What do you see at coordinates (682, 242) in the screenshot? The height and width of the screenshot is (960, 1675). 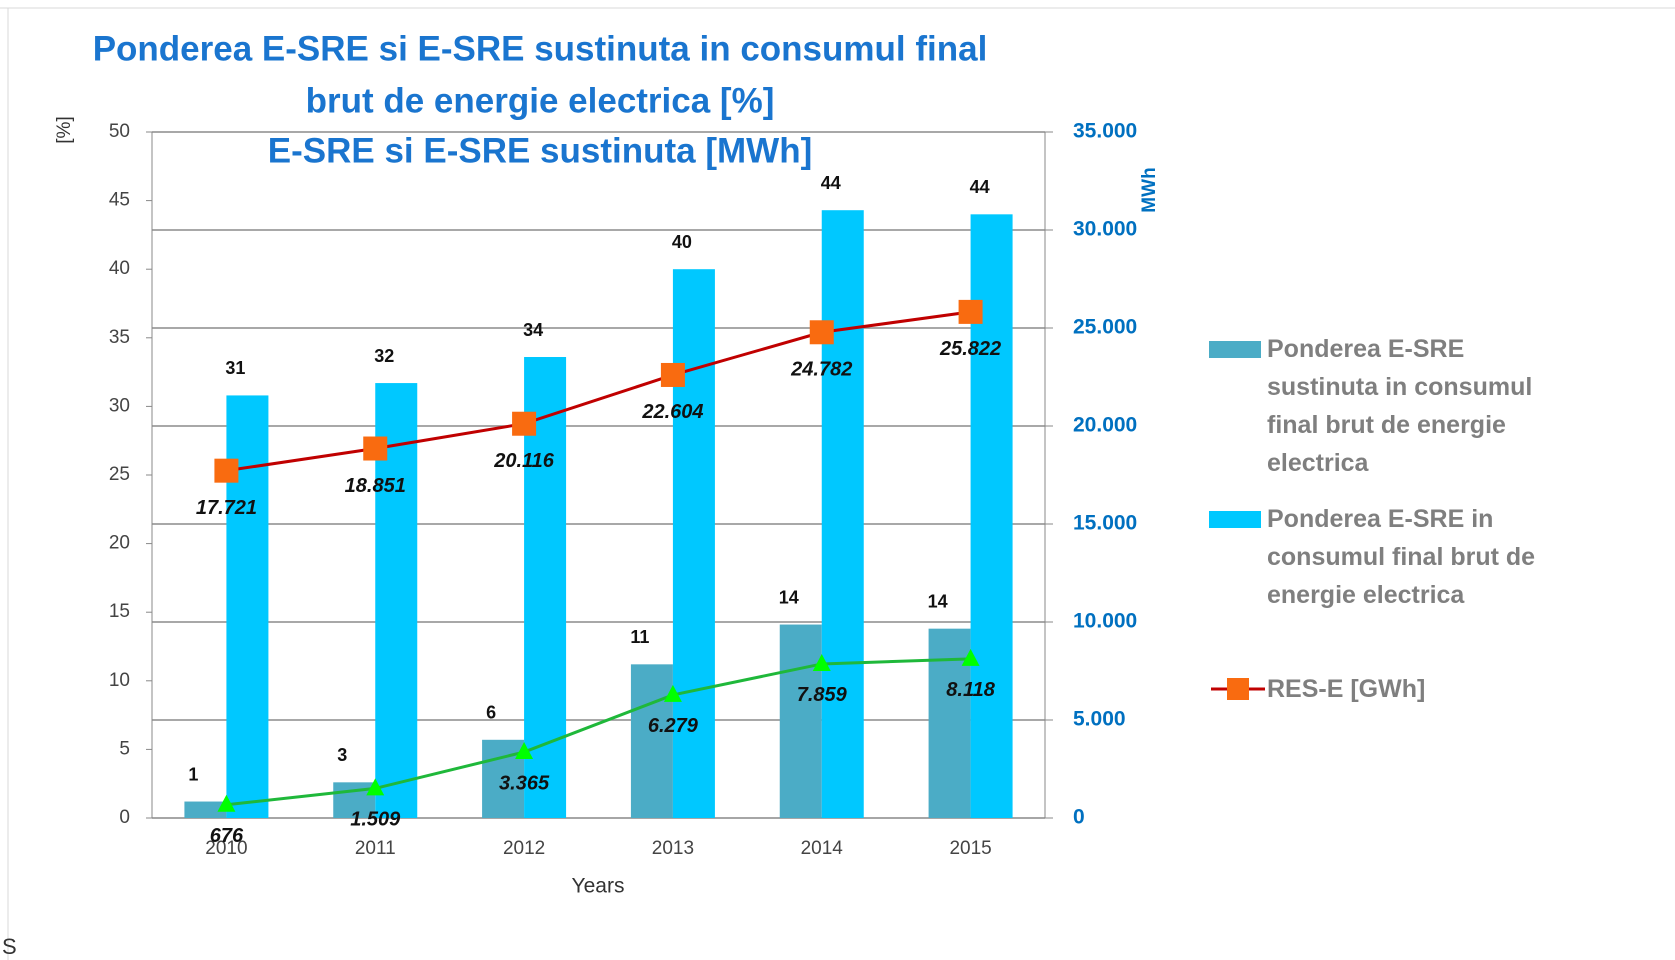 I see `data-label: 40` at bounding box center [682, 242].